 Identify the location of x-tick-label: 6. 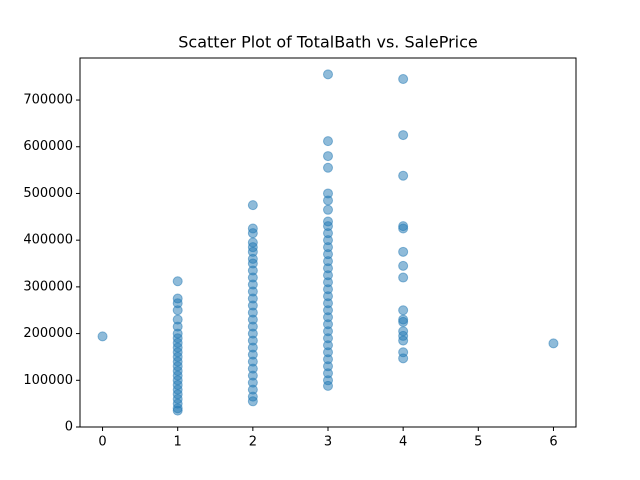
(553, 442).